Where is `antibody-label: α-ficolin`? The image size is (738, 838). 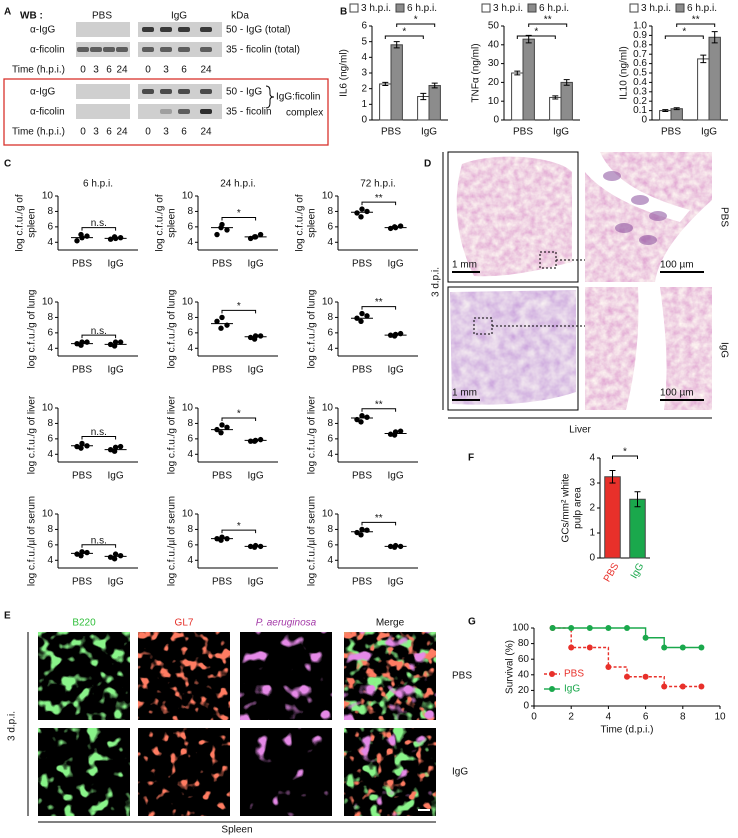
antibody-label: α-ficolin is located at coordinates (47, 112).